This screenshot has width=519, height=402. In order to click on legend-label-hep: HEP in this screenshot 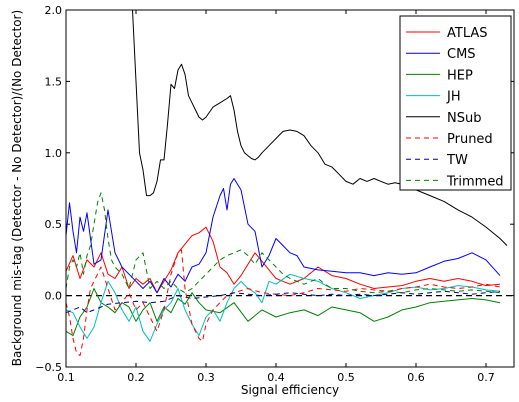, I will do `click(460, 75)`.